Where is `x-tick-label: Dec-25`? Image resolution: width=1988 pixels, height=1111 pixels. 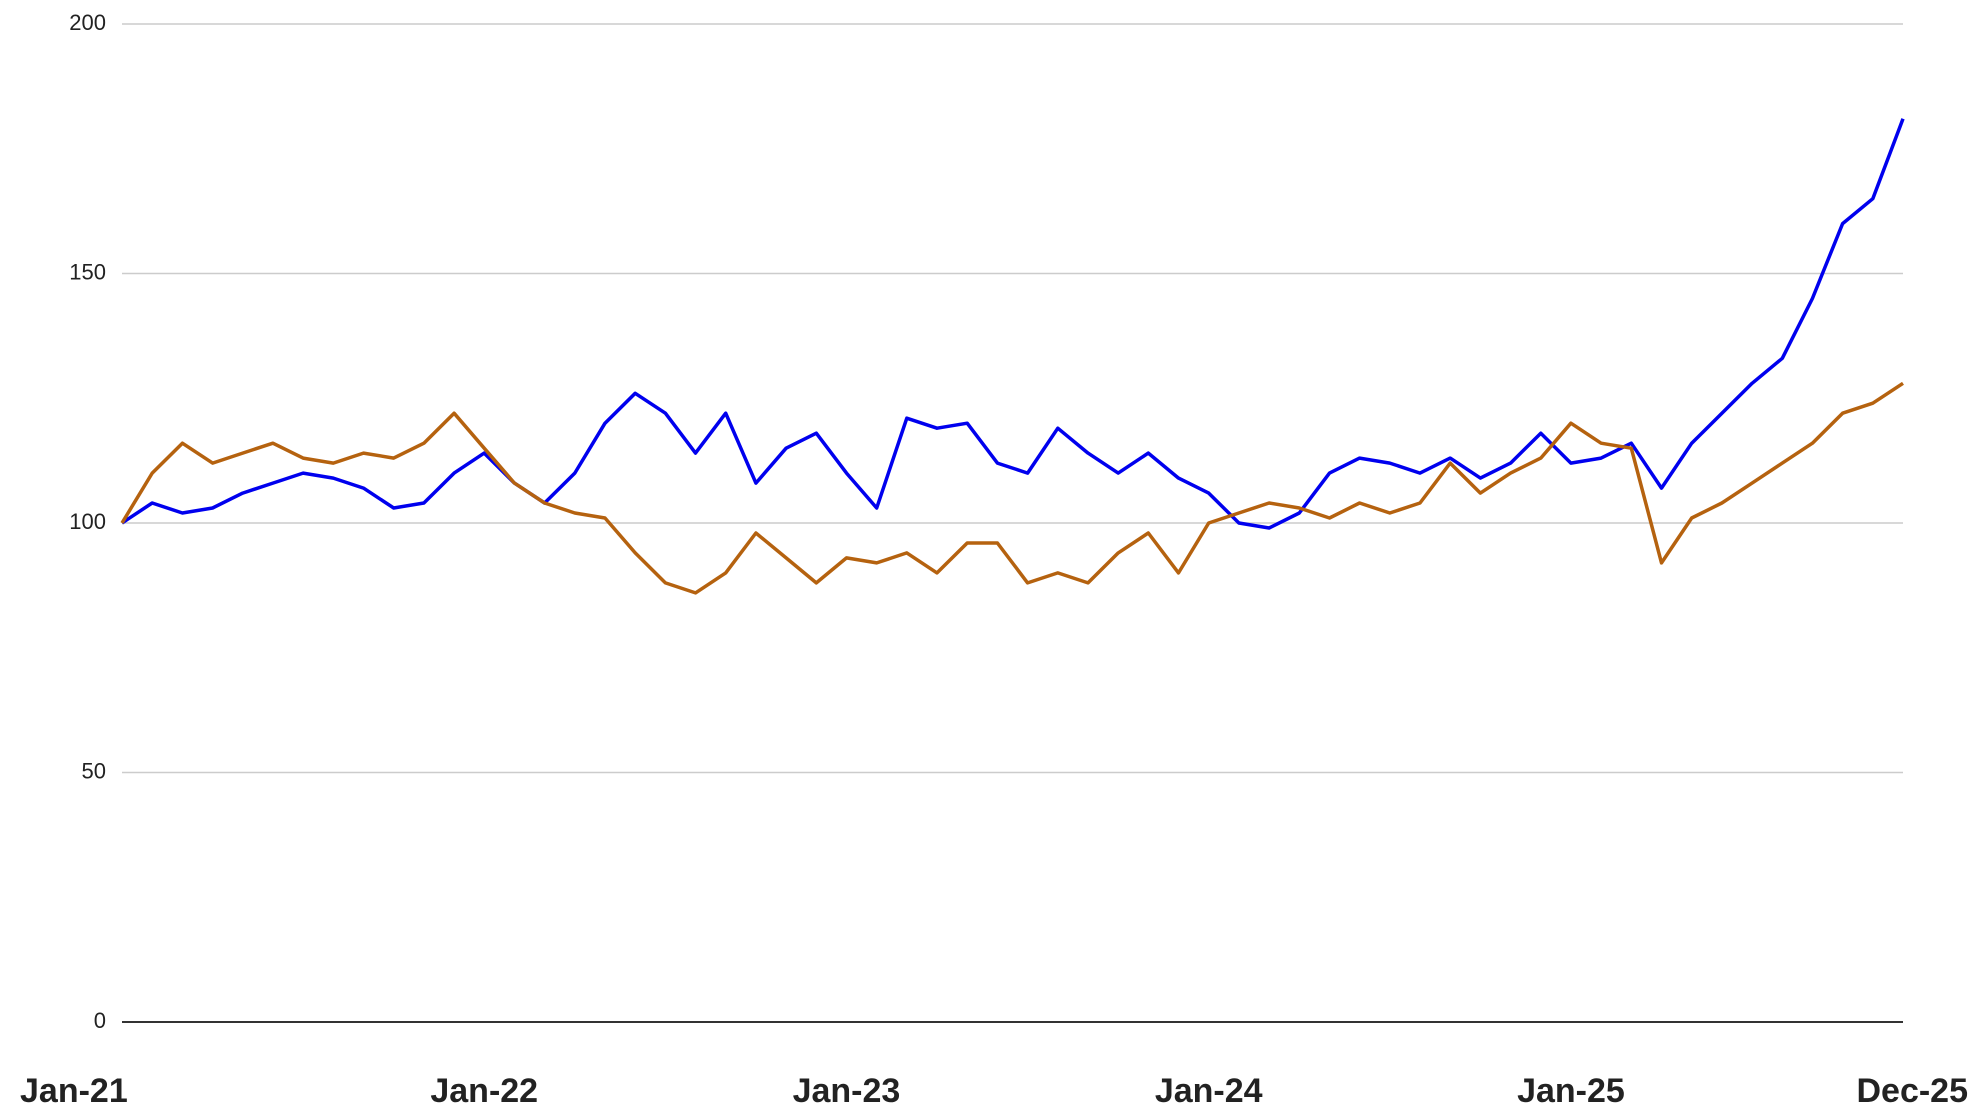
x-tick-label: Dec-25 is located at coordinates (1912, 1091).